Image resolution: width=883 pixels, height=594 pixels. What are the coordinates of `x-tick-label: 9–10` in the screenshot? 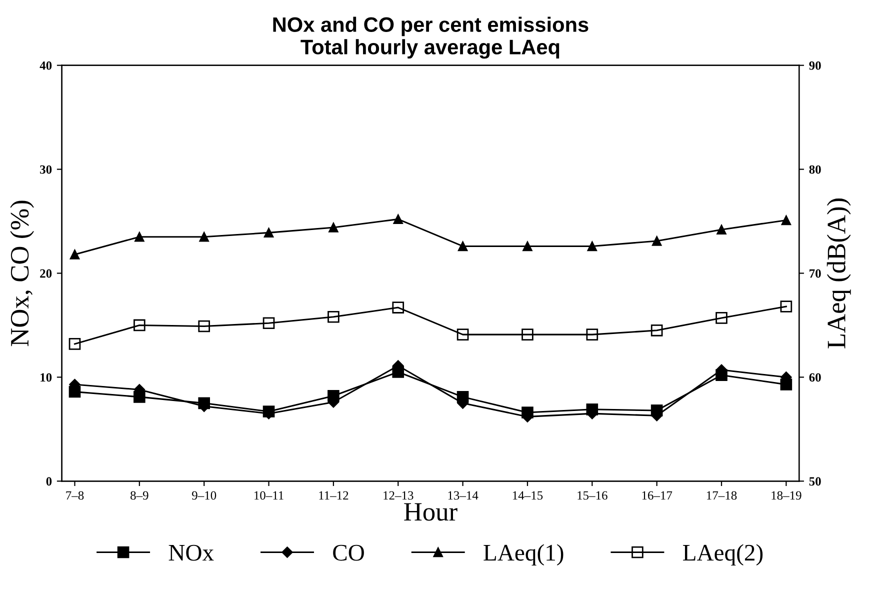 It's located at (204, 495).